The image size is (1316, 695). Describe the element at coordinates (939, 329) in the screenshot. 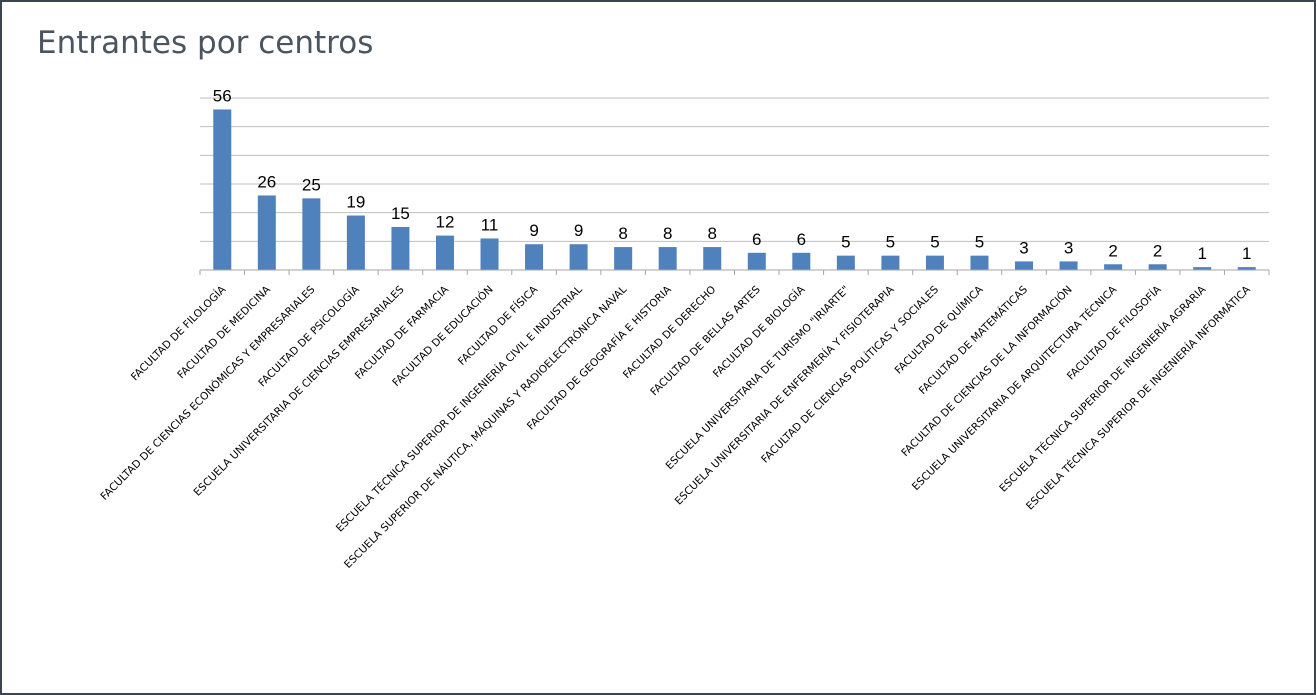

I see `category-label: FACULTAD DE QUÍMICA` at that location.